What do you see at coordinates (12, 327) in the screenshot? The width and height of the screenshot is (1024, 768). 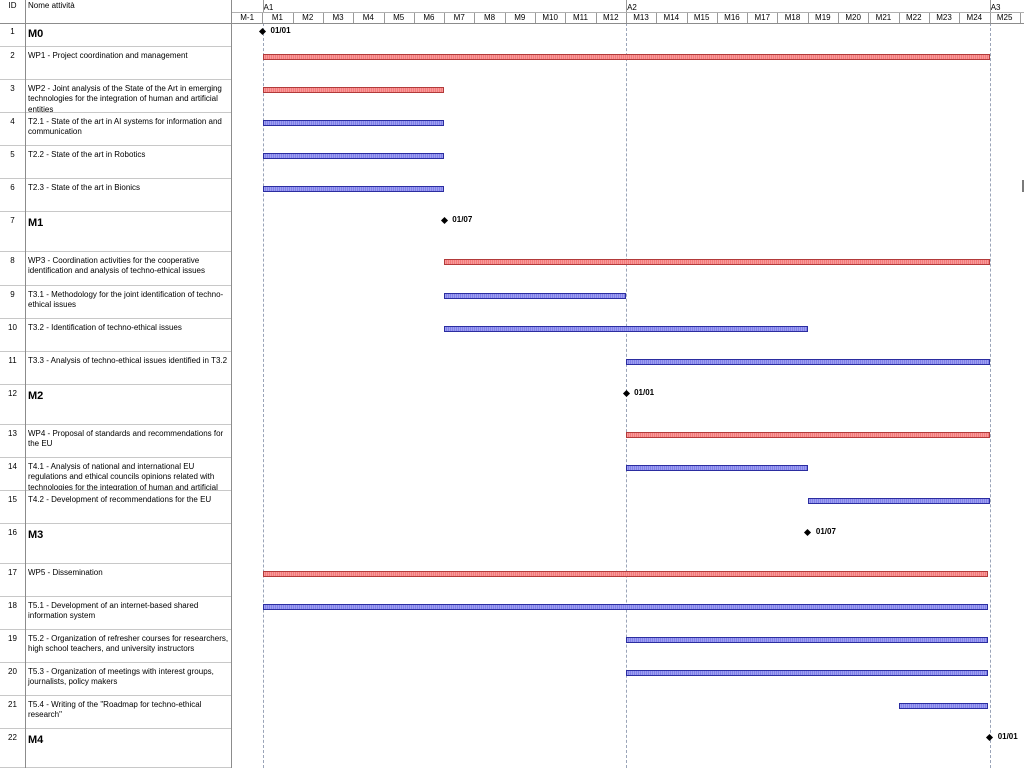 I see `task-id: 10` at bounding box center [12, 327].